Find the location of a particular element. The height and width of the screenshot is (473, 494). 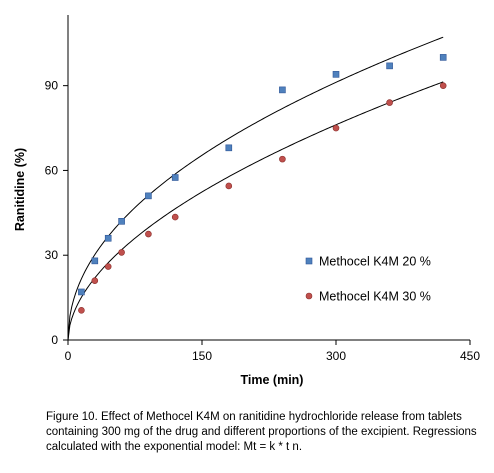

legend: Methocel K4M 20 % Methocel K4M 30 % is located at coordinates (368, 279).